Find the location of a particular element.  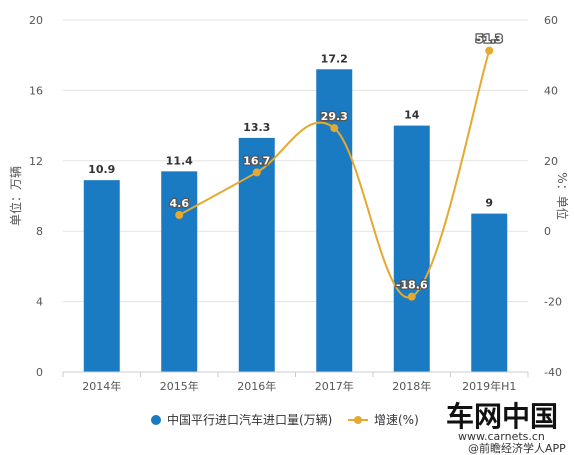

y-tick-label: 20 is located at coordinates (36, 20).